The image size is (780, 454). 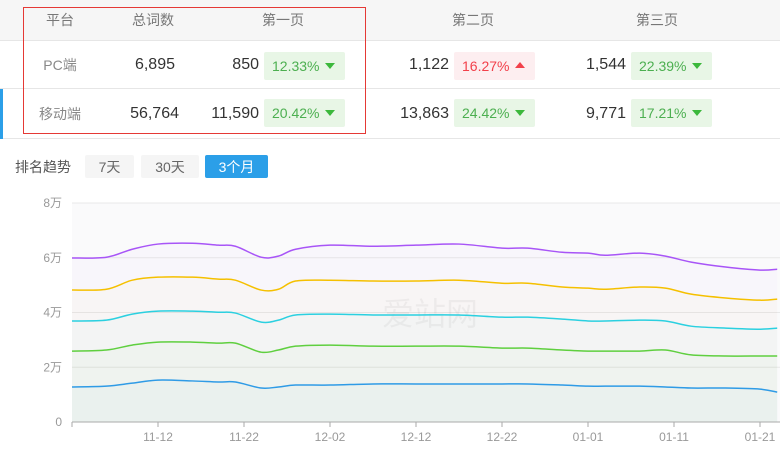 What do you see at coordinates (60, 20) in the screenshot?
I see `header-platform: 平台` at bounding box center [60, 20].